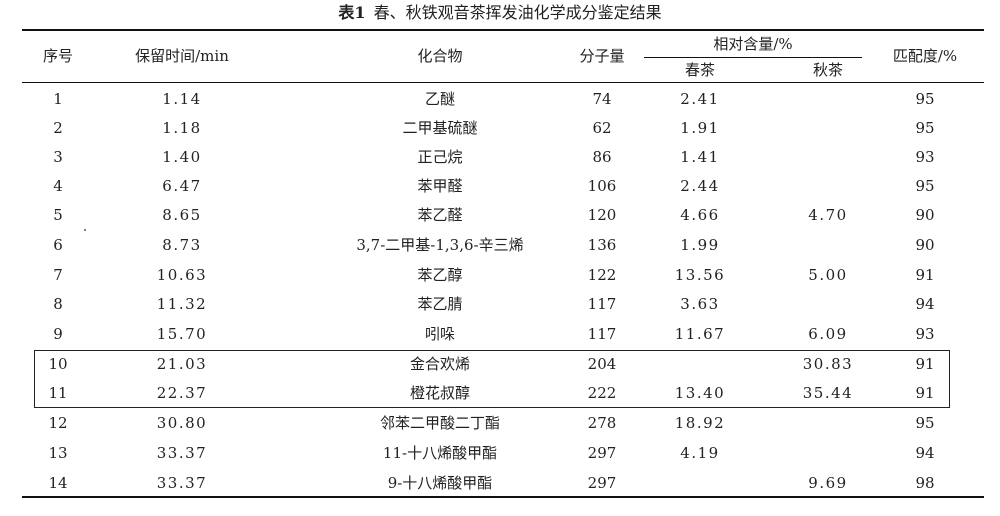 The width and height of the screenshot is (1000, 516). I want to click on cell-no: 13, so click(58, 453).